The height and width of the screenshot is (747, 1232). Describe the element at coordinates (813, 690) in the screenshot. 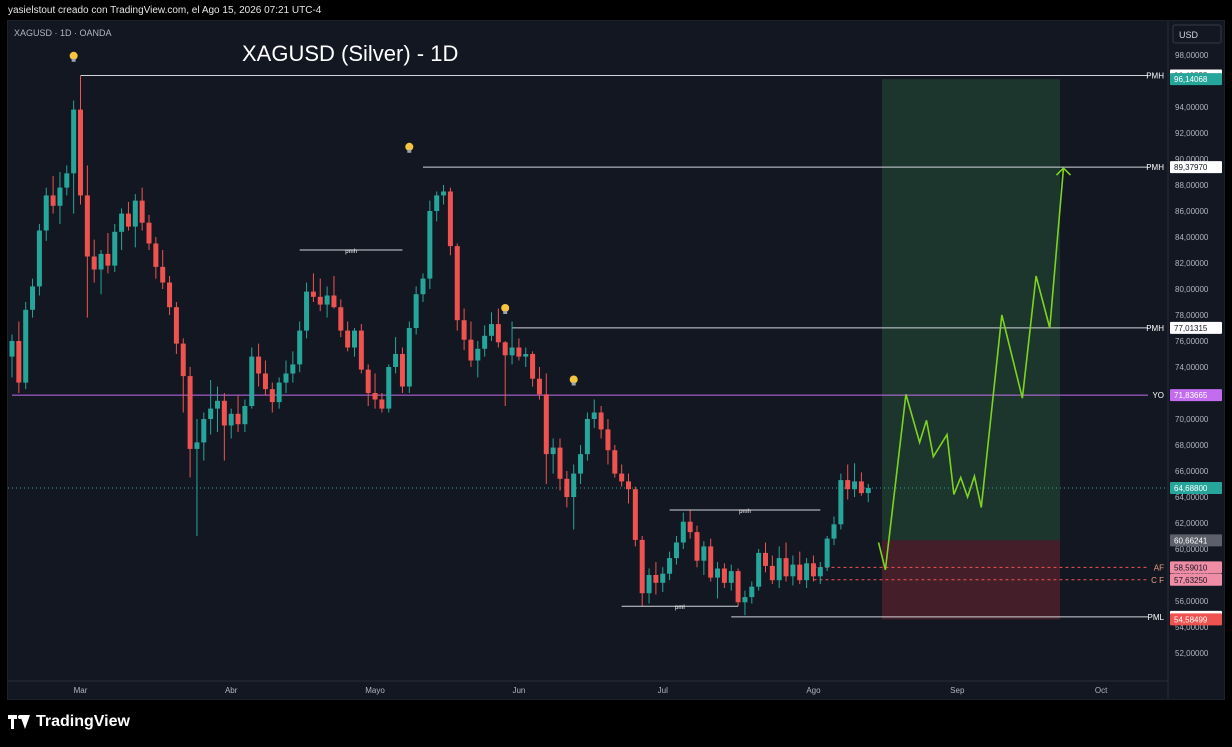

I see `time-tick-label: Ago` at that location.